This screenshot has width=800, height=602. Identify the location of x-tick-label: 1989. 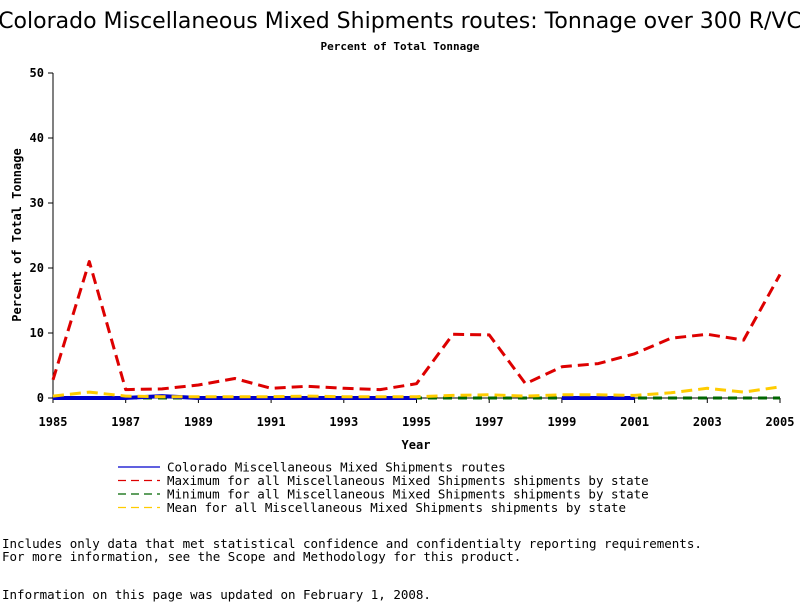
(198, 422).